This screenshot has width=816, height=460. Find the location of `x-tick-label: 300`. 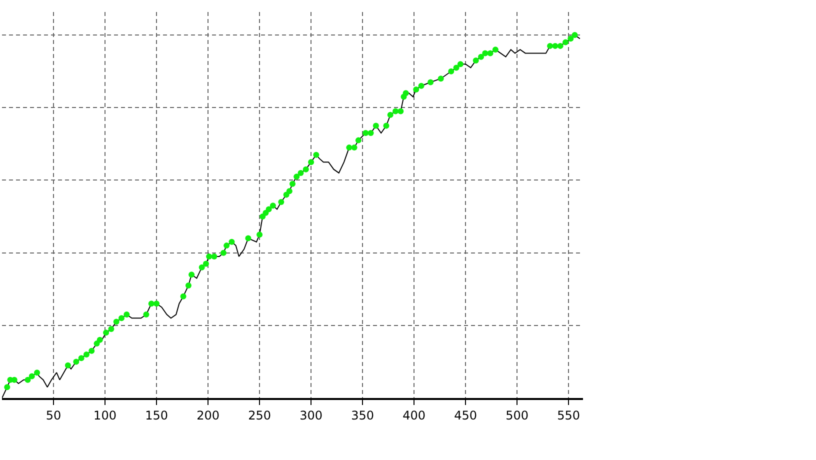

x-tick-label: 300 is located at coordinates (311, 415).